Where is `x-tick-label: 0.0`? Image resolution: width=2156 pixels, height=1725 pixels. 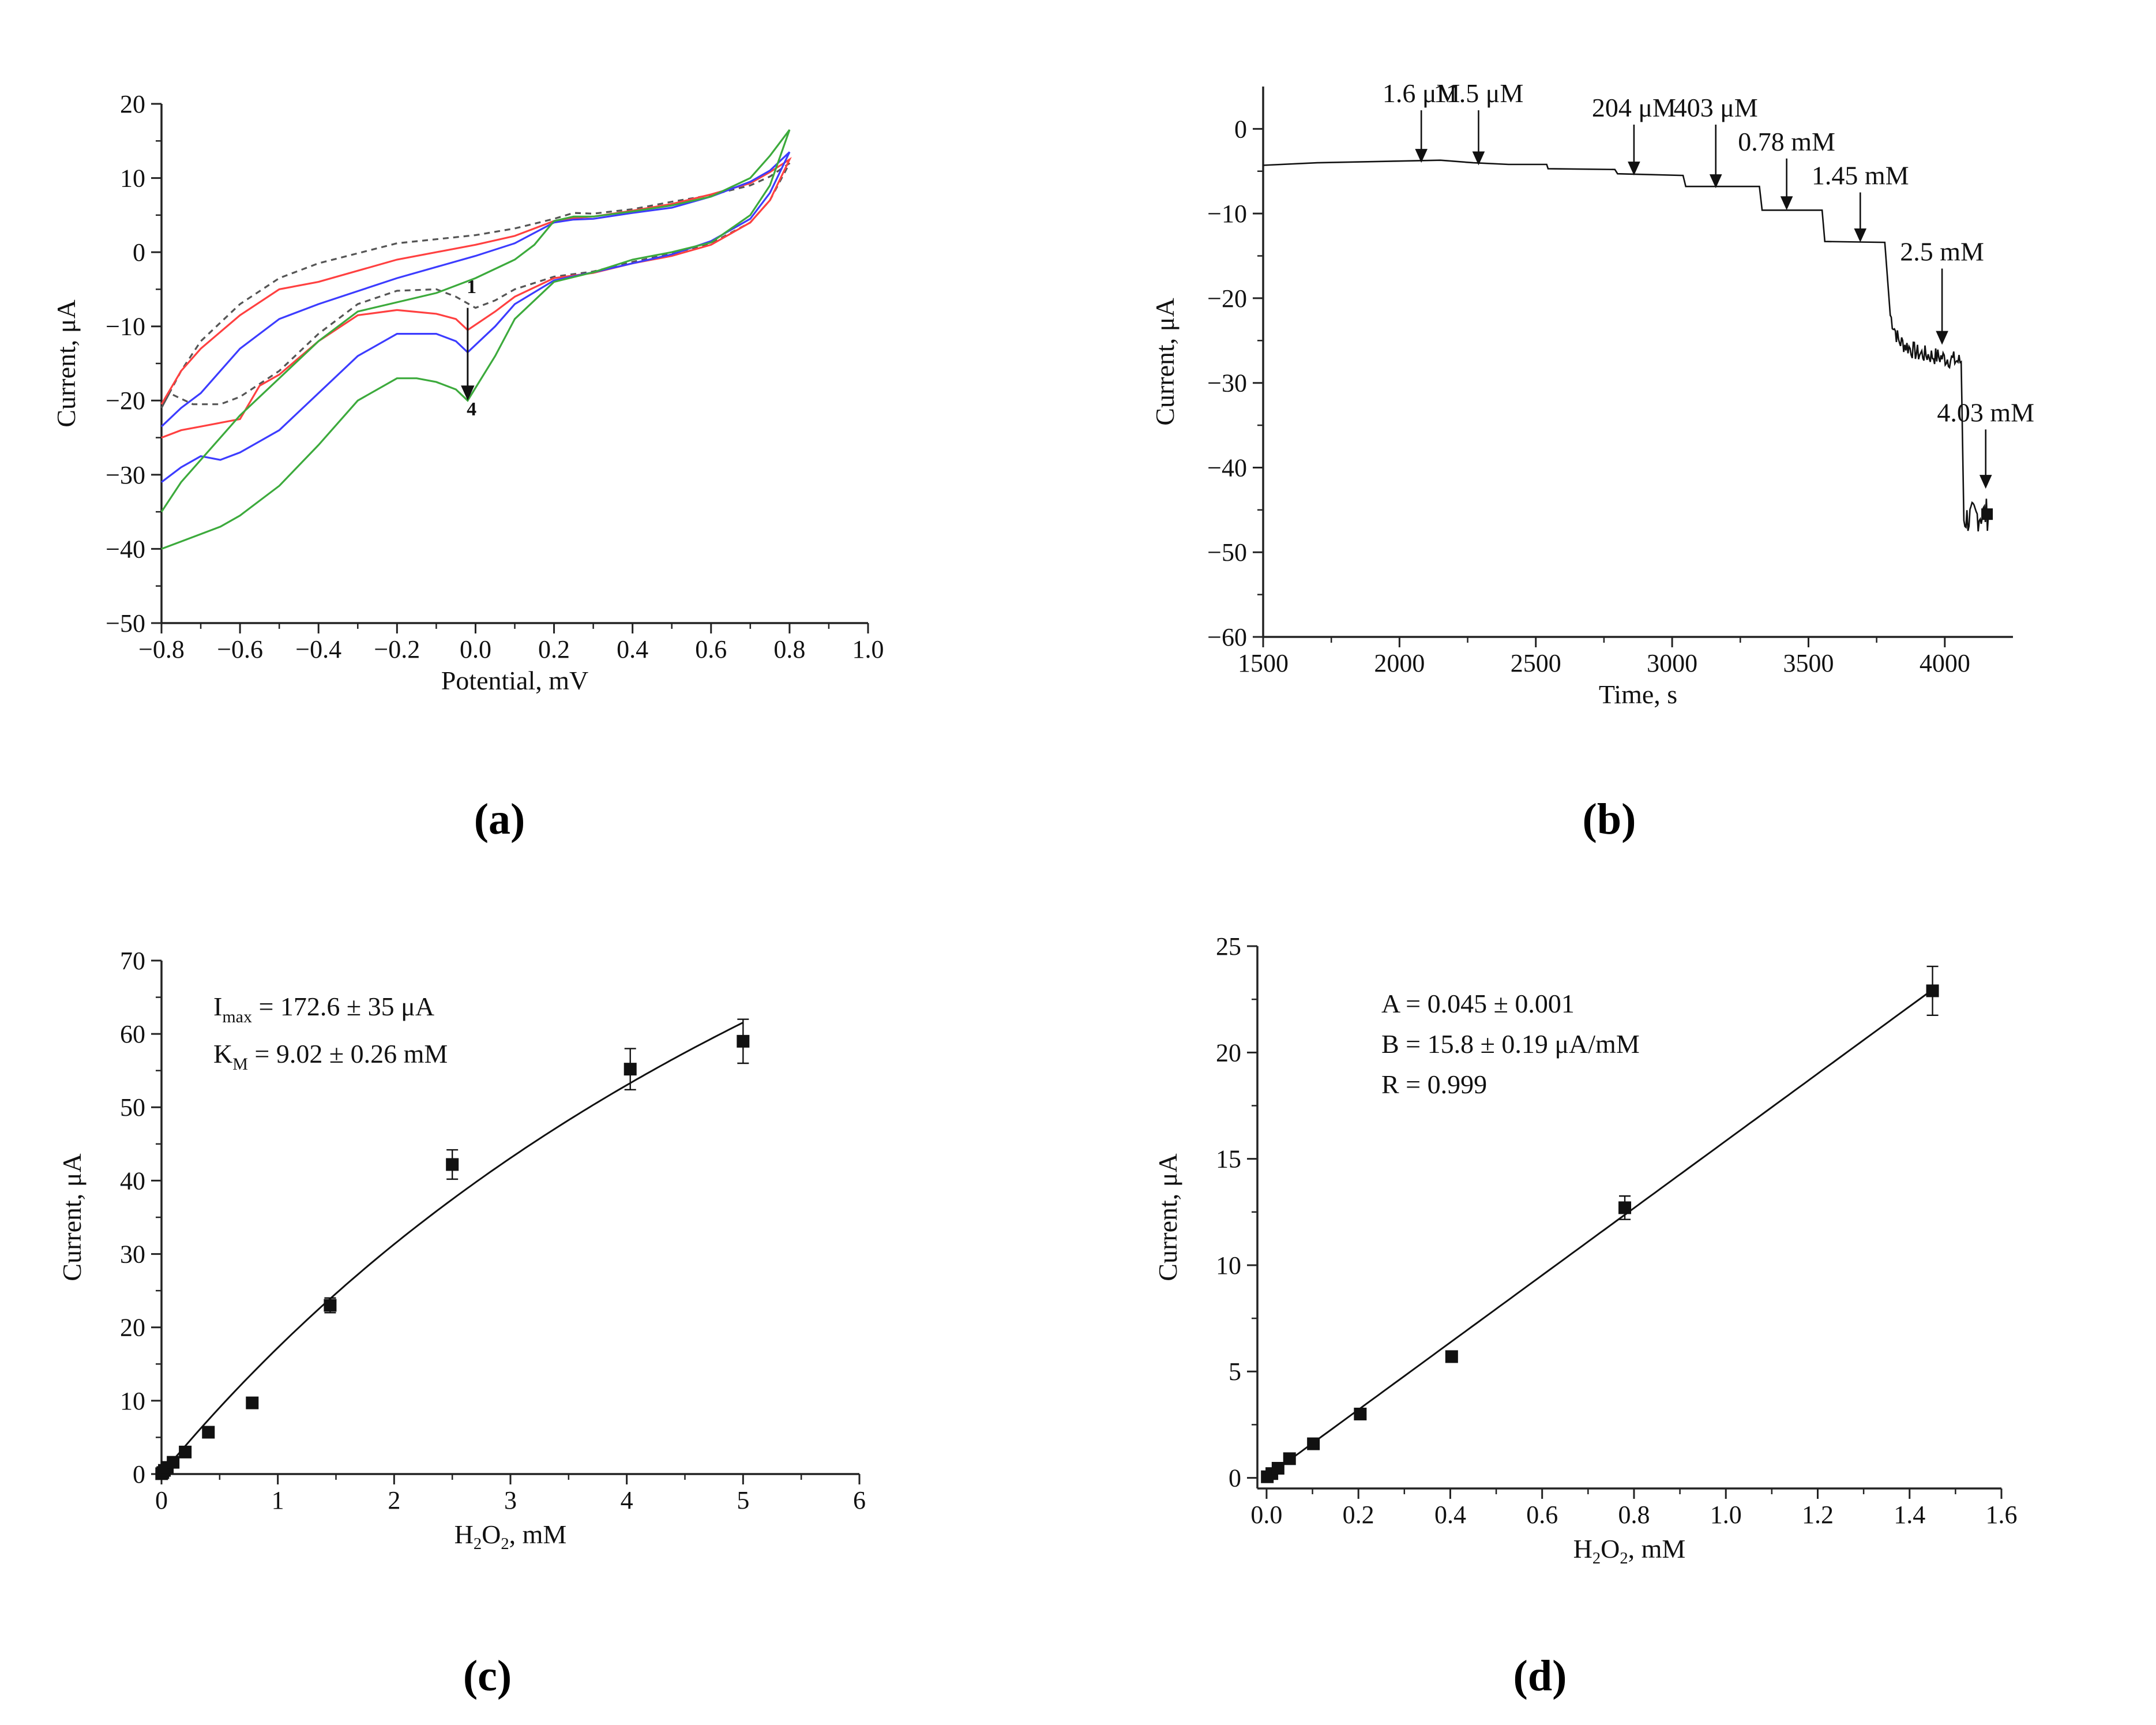
x-tick-label: 0.0 is located at coordinates (475, 649).